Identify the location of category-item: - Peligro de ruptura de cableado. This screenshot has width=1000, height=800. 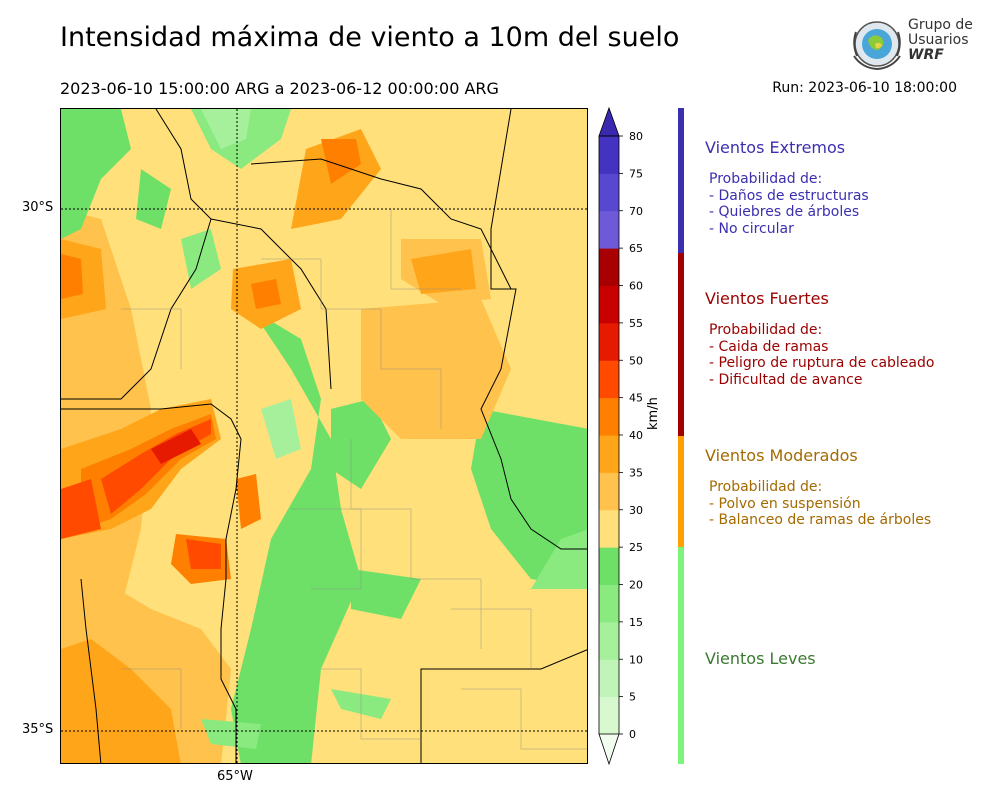
(822, 363).